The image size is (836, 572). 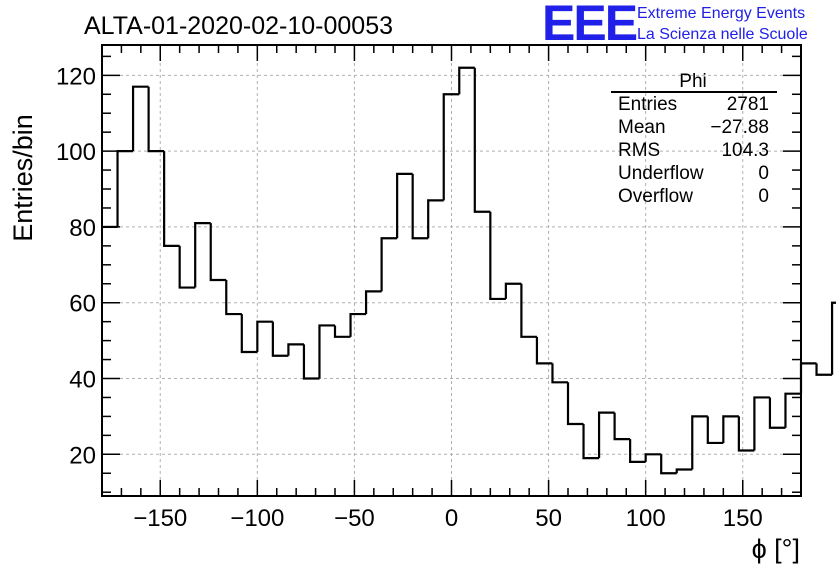 What do you see at coordinates (692, 81) in the screenshot?
I see `stats-title: Phi` at bounding box center [692, 81].